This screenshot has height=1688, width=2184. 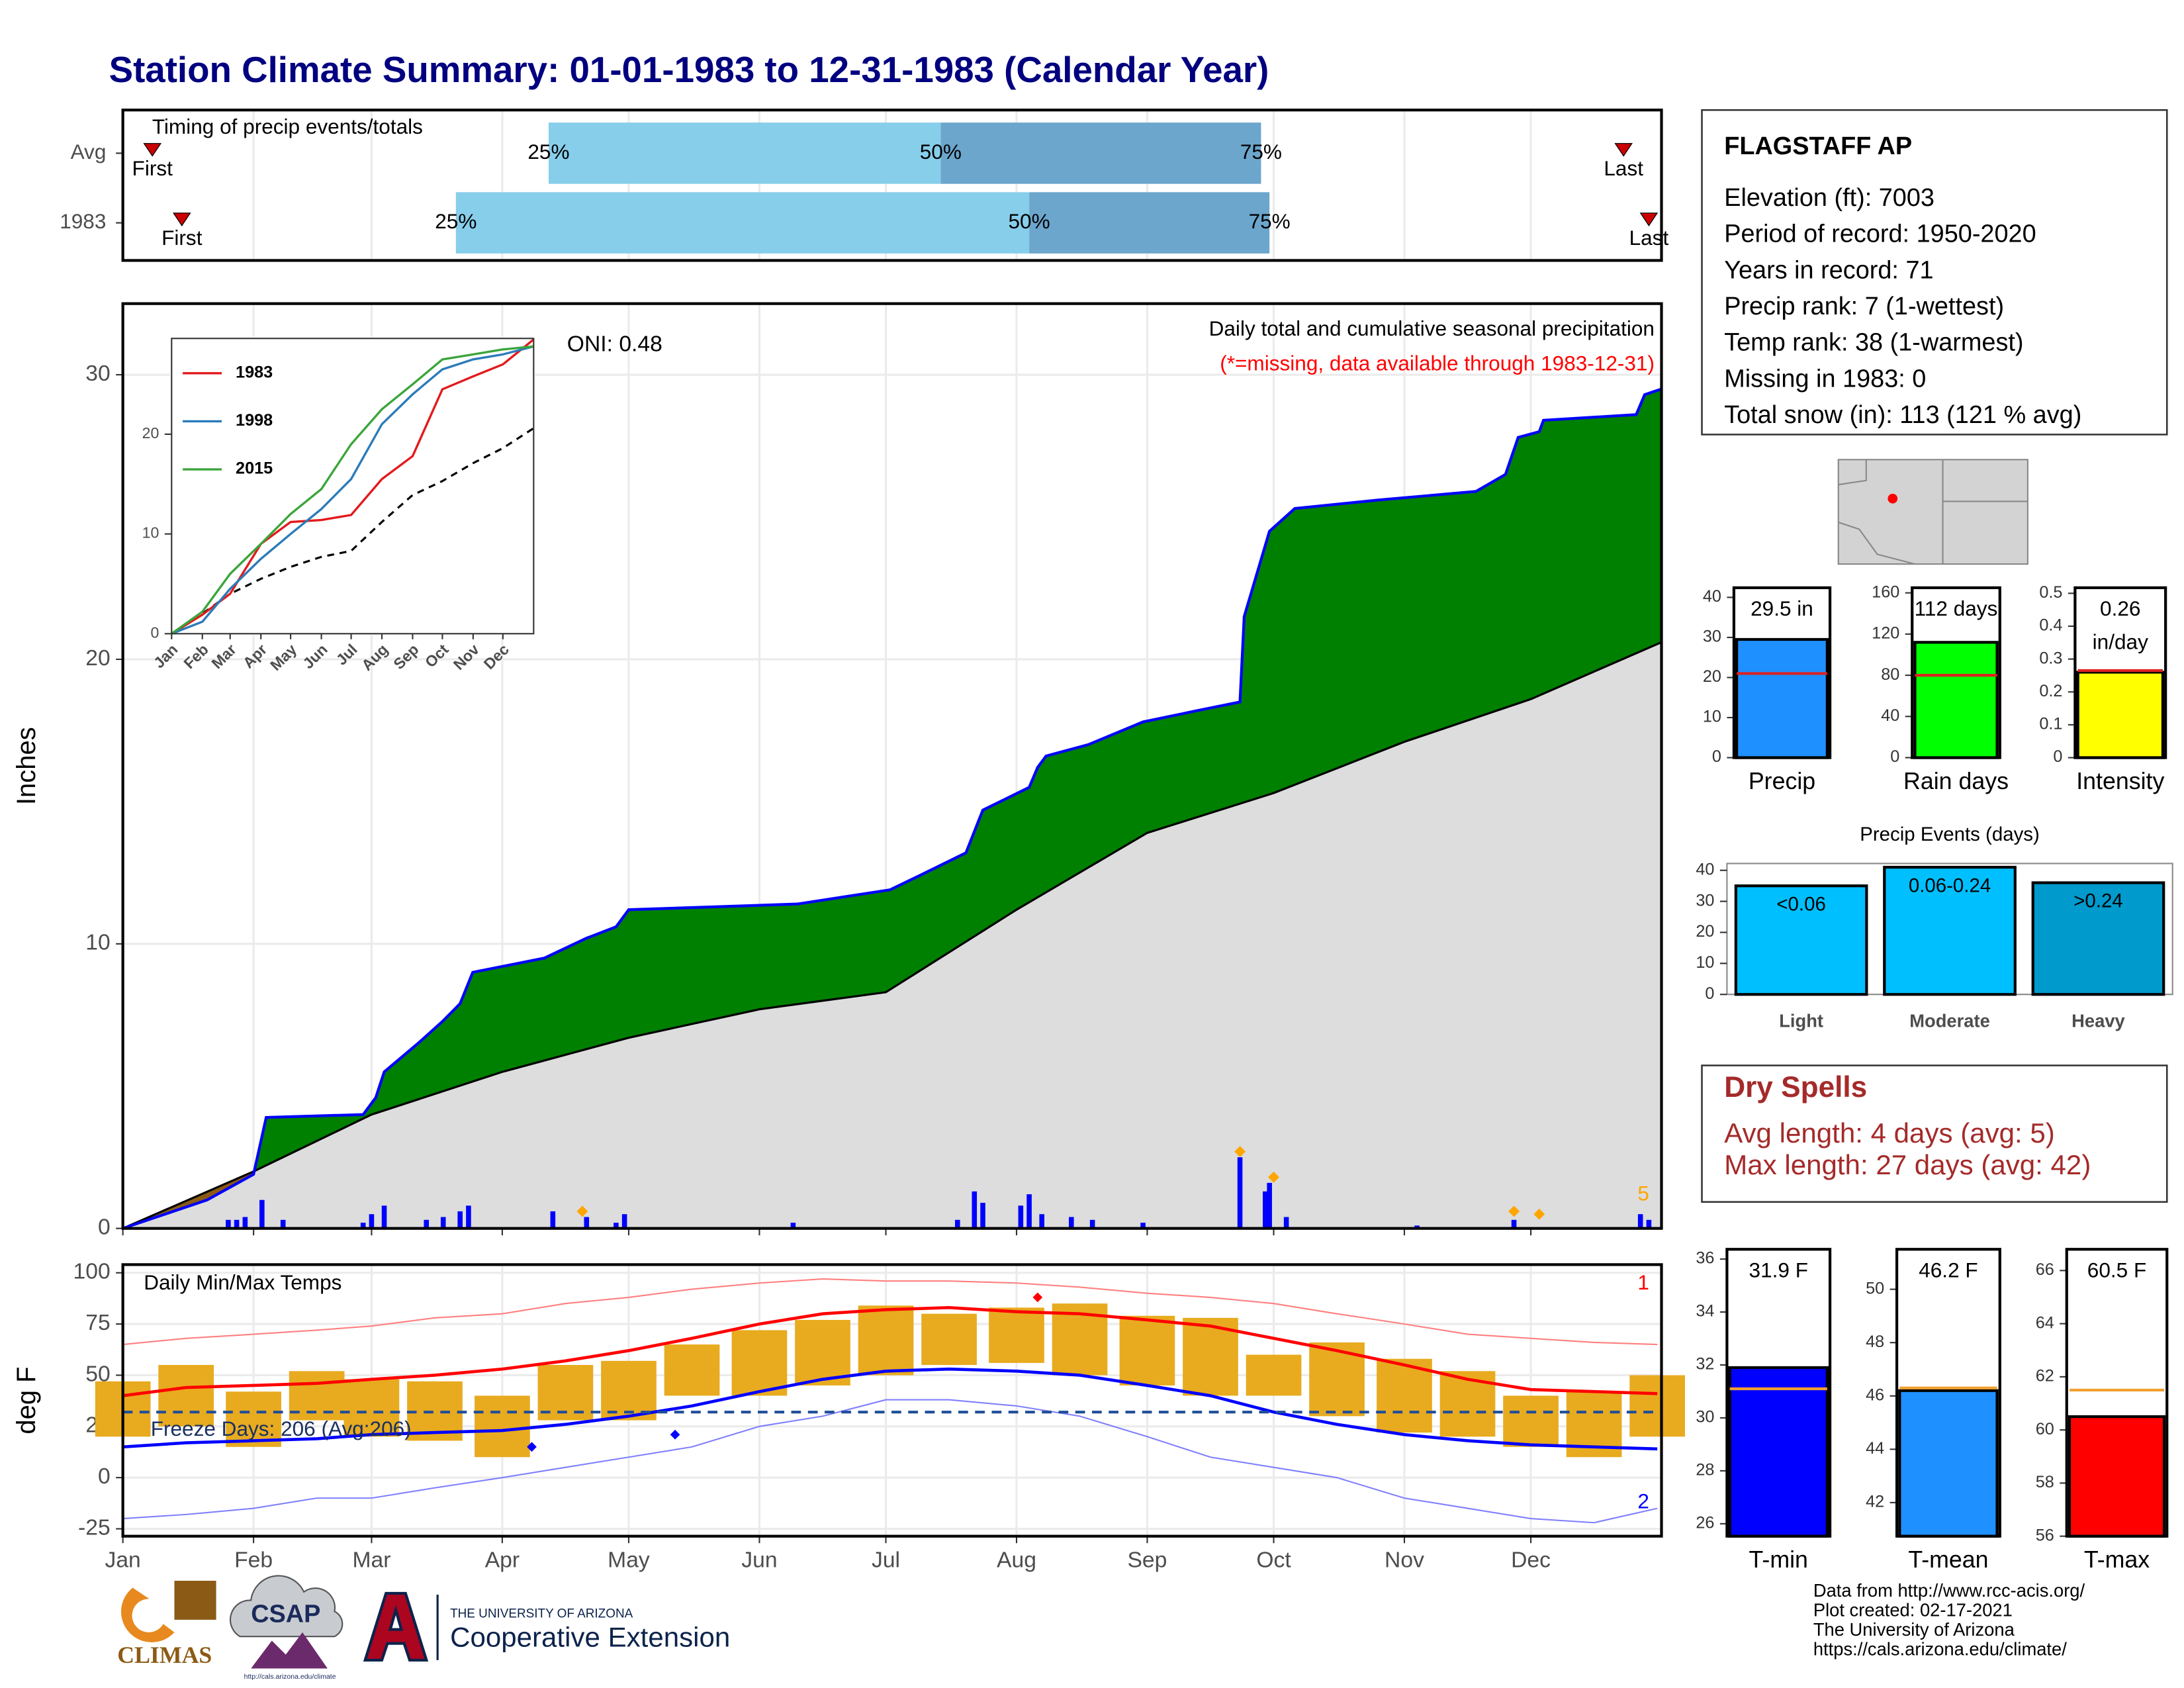 I want to click on y-tick-label: 0.2, so click(x=2050, y=691).